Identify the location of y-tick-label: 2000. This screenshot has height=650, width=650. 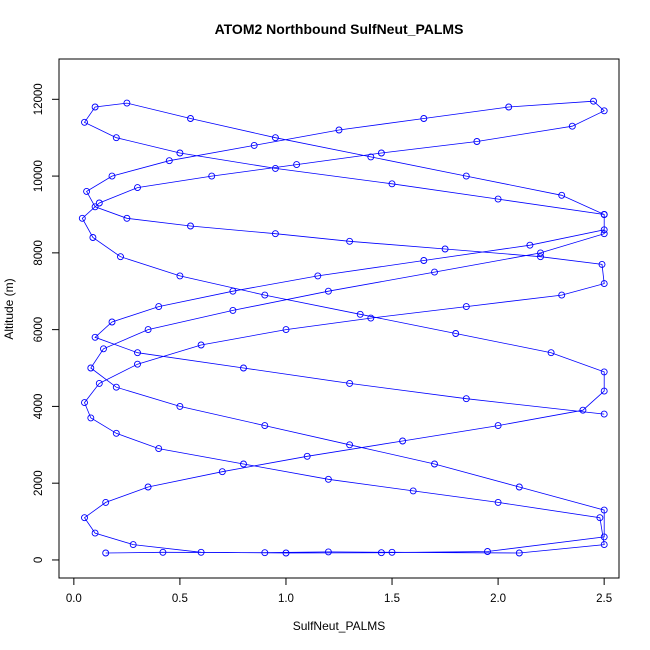
(39, 483).